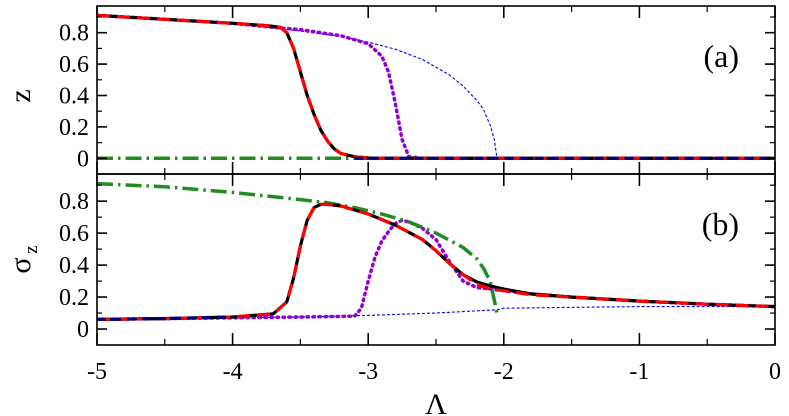  I want to click on x-axis: -5 -4 -3 -2 -1 0 Λ, so click(434, 387).